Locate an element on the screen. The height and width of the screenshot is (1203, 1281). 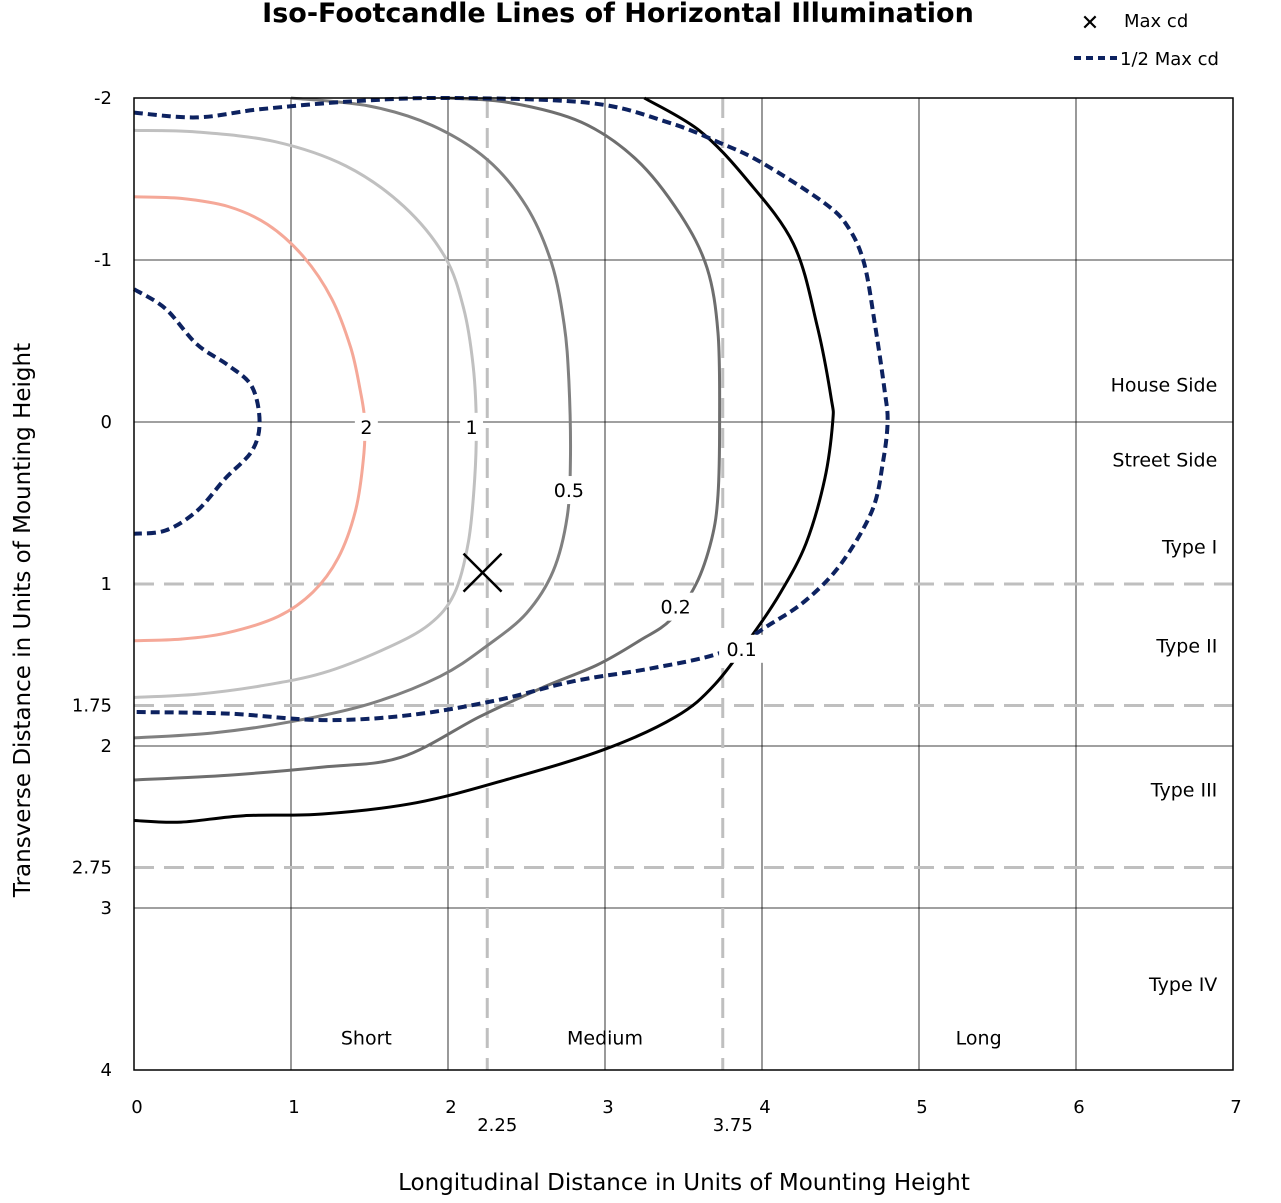
y-tick-4: 1.75 is located at coordinates (92, 706).